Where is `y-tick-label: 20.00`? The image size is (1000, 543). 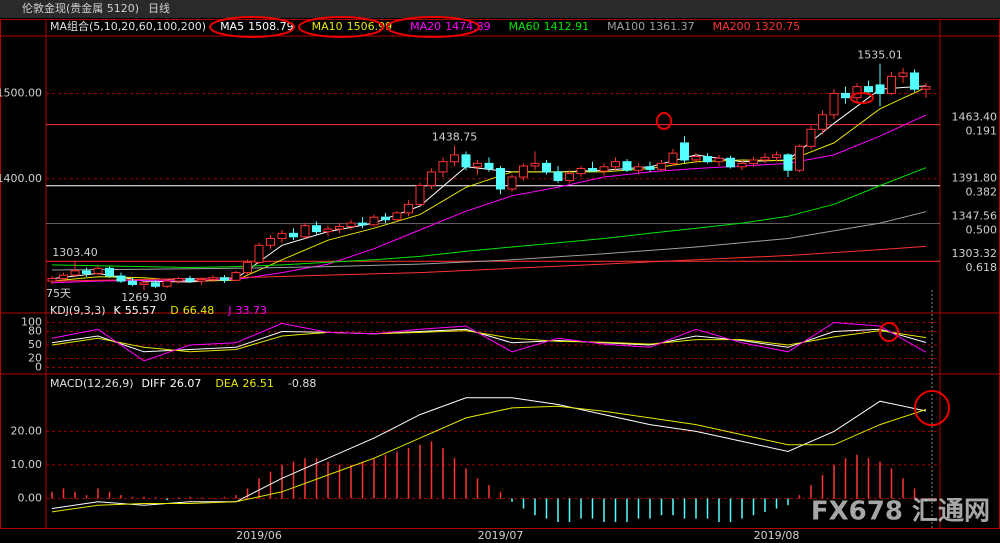 y-tick-label: 20.00 is located at coordinates (27, 430).